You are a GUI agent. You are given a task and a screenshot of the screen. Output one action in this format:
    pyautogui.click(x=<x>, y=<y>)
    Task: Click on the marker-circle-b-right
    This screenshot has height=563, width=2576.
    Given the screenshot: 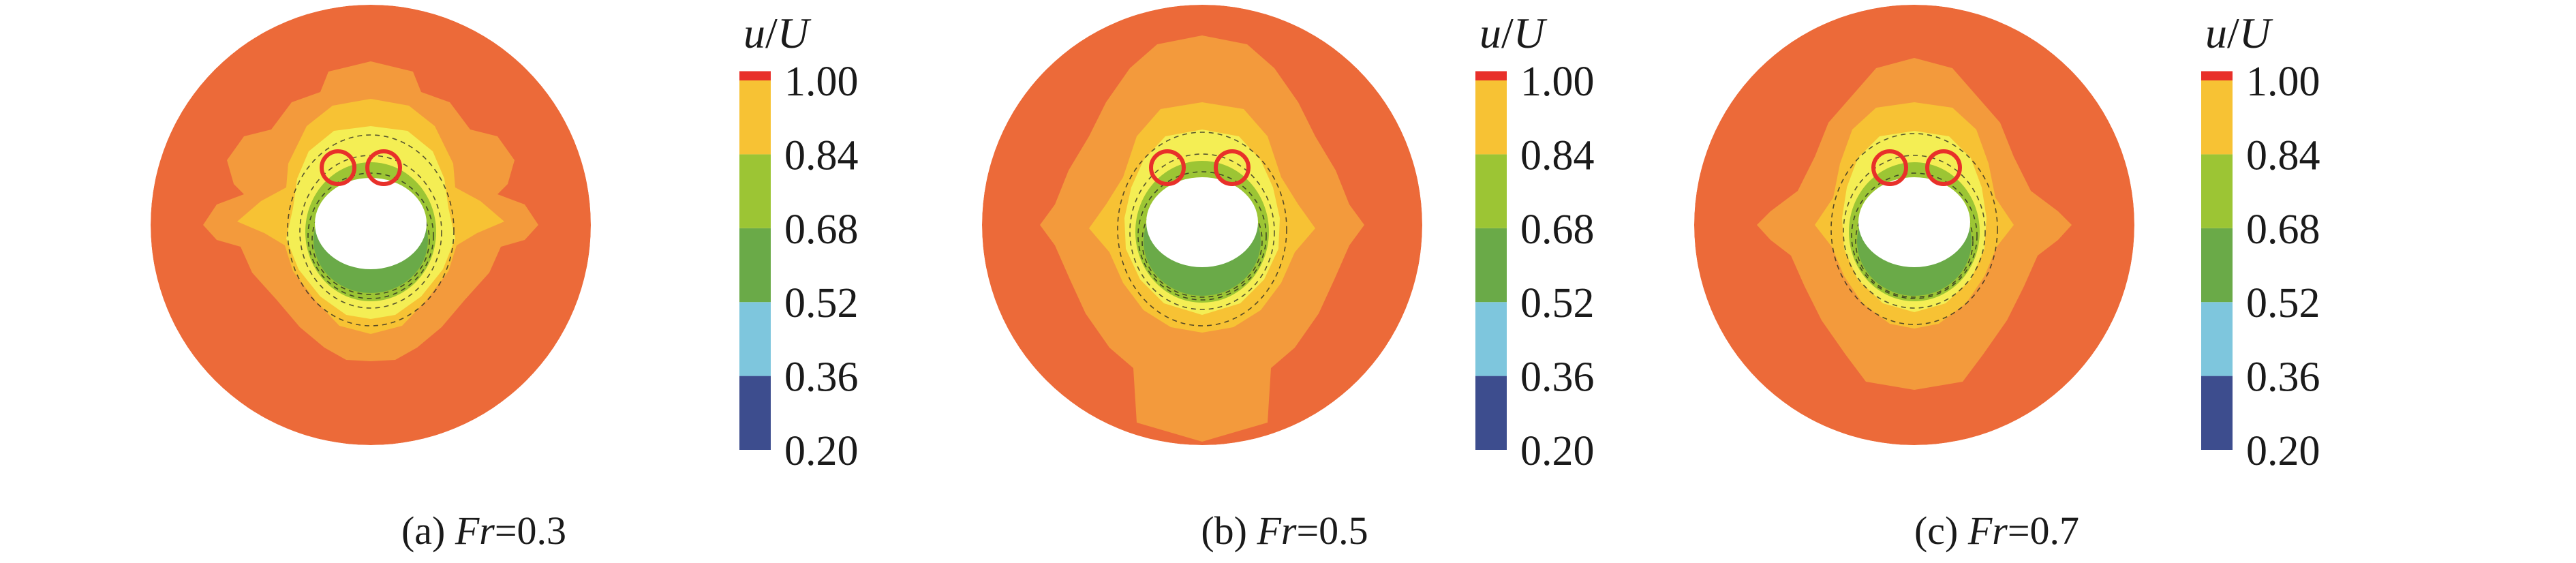 What is the action you would take?
    pyautogui.click(x=1232, y=167)
    